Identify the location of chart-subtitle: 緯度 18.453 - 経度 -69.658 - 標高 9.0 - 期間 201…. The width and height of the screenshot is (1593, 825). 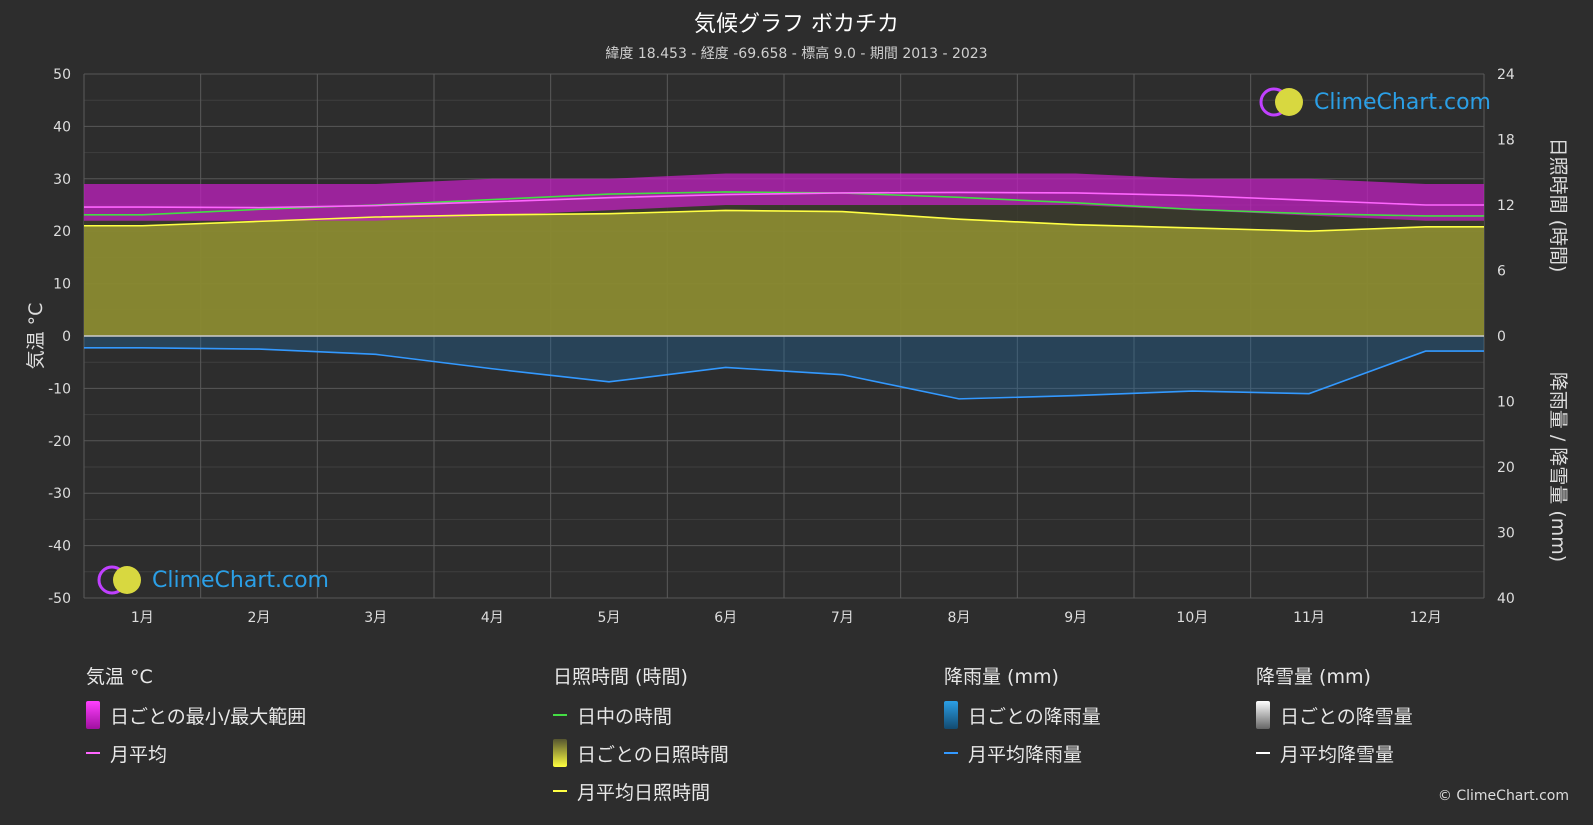
(796, 54).